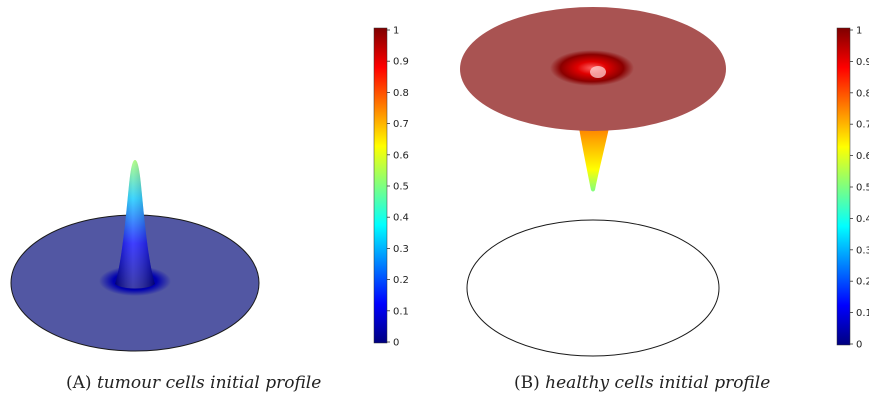  I want to click on healthy-base-outline, so click(593, 288).